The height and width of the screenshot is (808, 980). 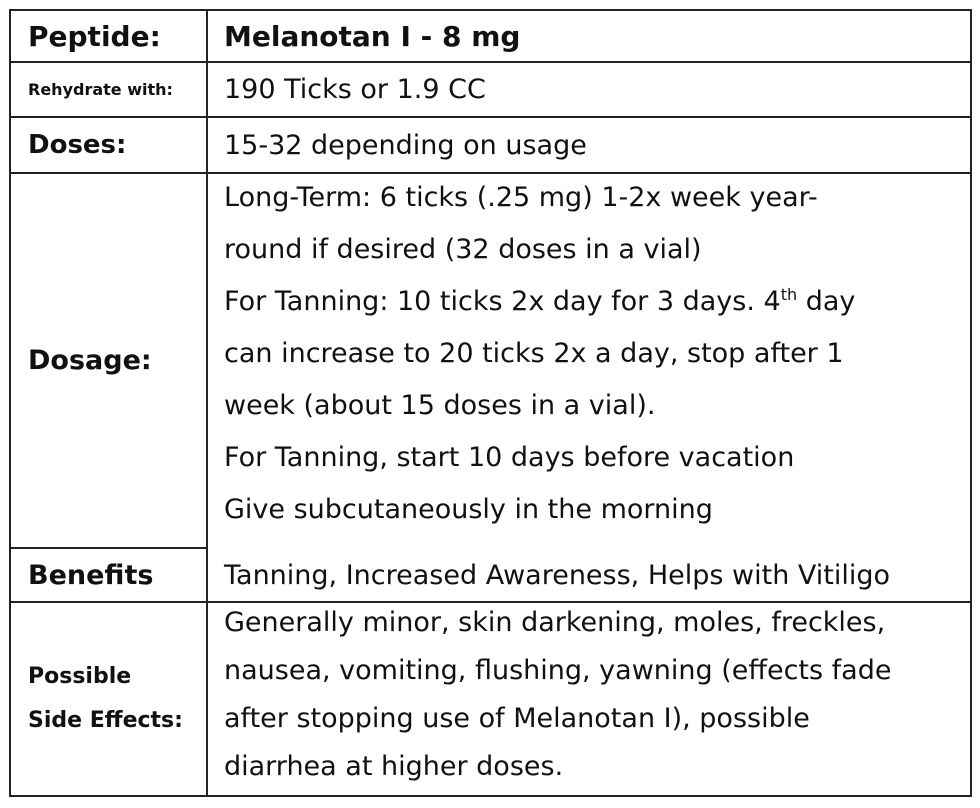 I want to click on dosage-line-7: Give subcutaneously in the morning, so click(x=468, y=509).